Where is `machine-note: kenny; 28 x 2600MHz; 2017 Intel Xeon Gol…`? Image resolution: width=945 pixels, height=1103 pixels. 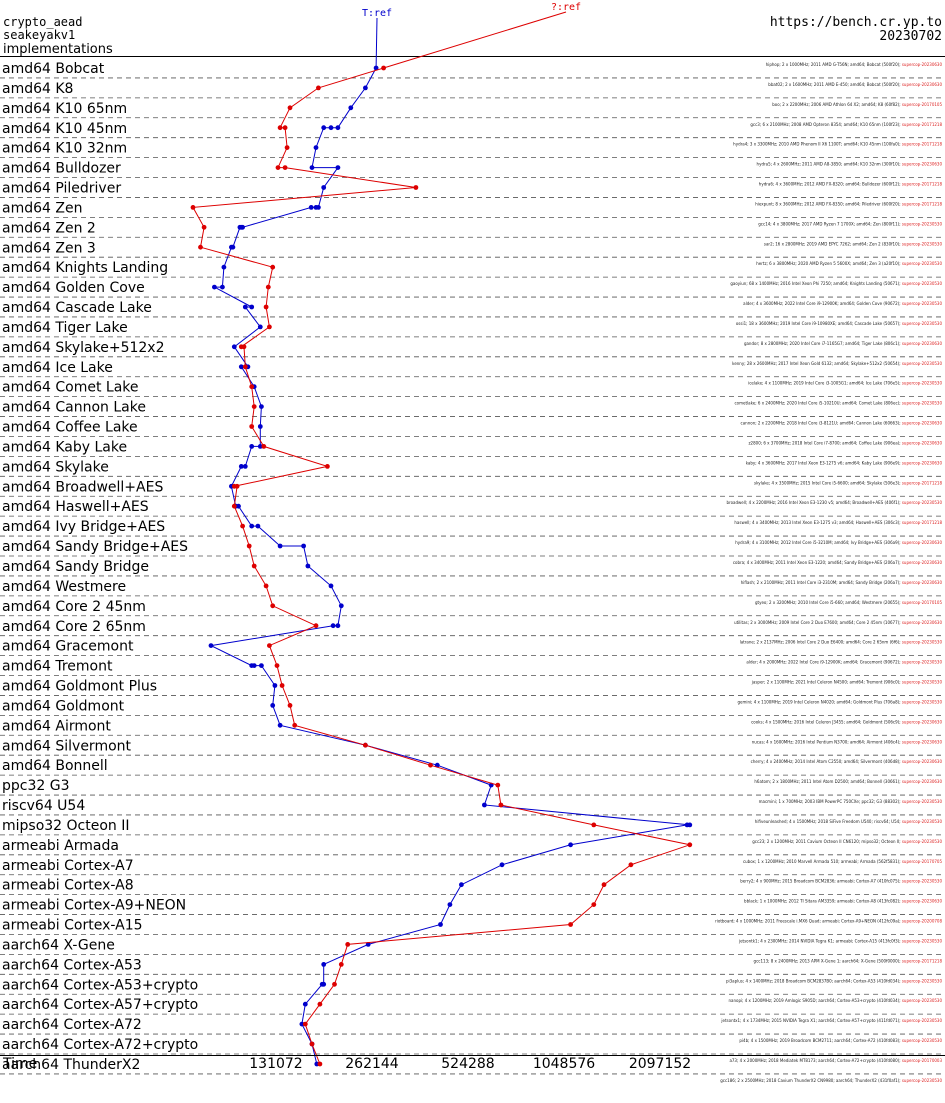
machine-note: kenny; 28 x 2600MHz; 2017 Intel Xeon Gol… is located at coordinates (837, 363).